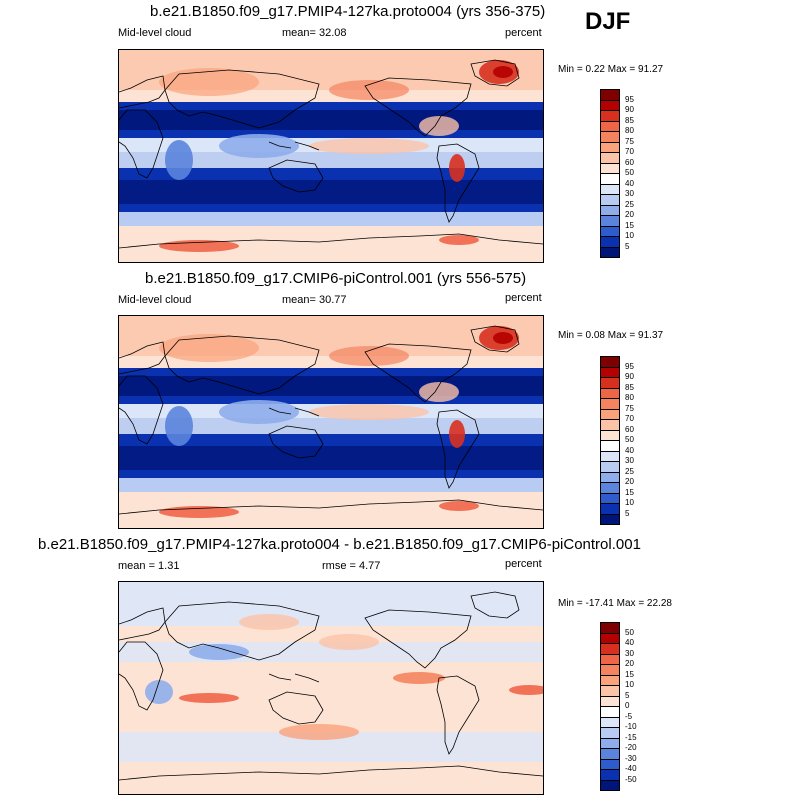 The image size is (800, 800). What do you see at coordinates (314, 300) in the screenshot?
I see `panel-2-mean-label: mean= 30.77` at bounding box center [314, 300].